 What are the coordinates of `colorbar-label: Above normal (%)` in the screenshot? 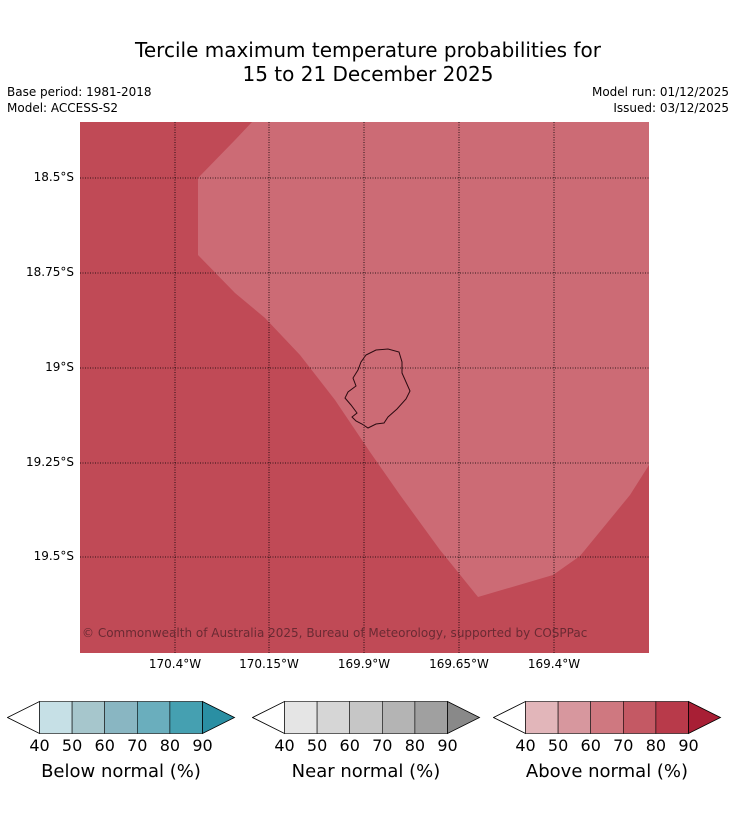 It's located at (607, 771).